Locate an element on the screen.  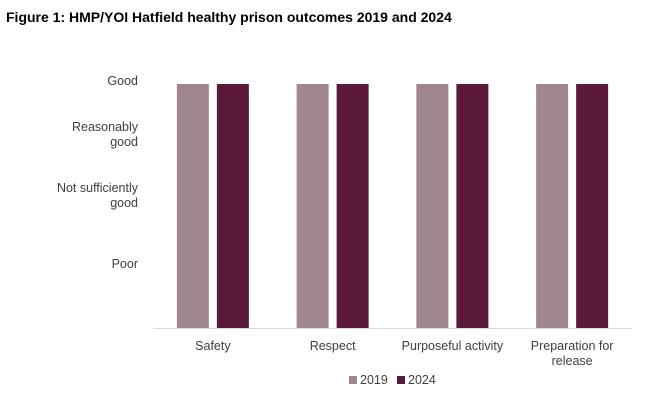
x-tick-label: Purposeful activity is located at coordinates (453, 346).